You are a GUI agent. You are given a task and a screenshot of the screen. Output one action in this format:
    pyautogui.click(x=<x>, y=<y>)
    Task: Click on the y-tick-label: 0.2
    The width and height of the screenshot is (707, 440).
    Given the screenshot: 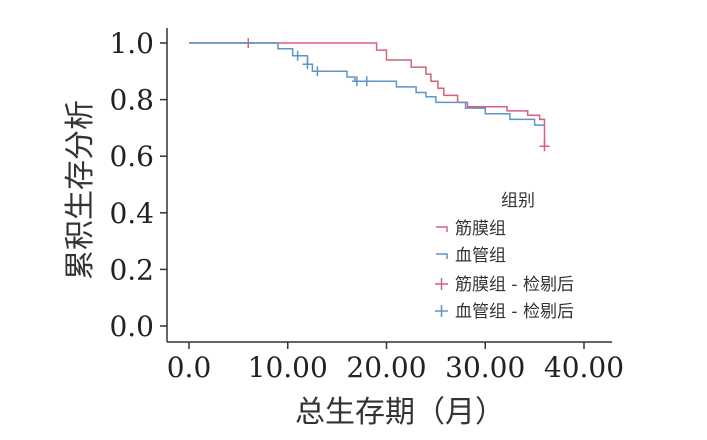 What is the action you would take?
    pyautogui.click(x=131, y=269)
    